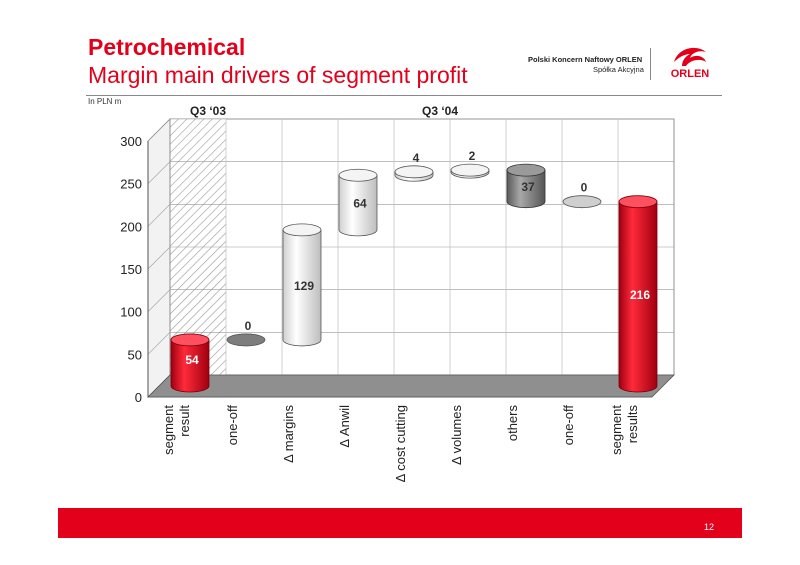  I want to click on data-label: 4, so click(416, 158).